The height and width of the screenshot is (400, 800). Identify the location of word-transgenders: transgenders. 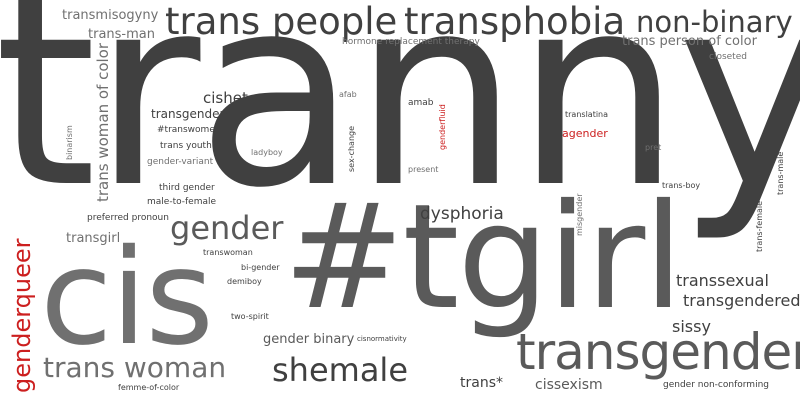
(191, 114).